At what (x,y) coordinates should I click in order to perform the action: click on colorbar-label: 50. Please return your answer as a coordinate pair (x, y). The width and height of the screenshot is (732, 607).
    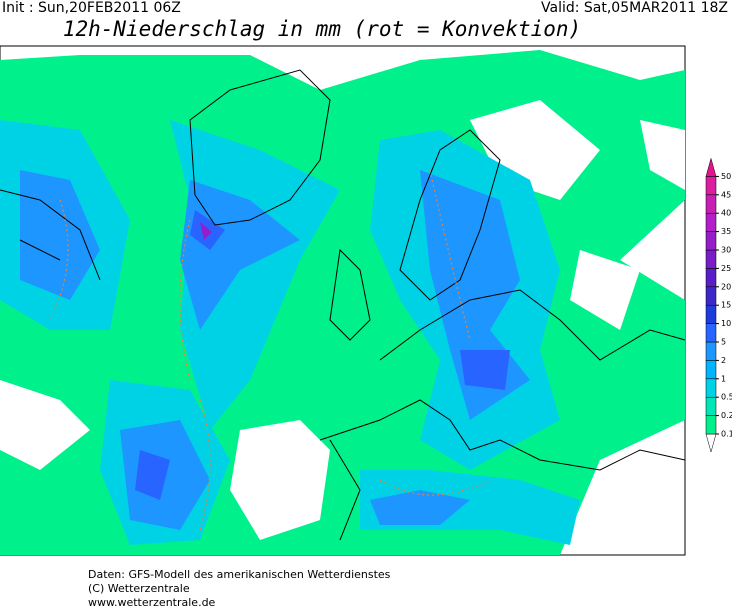
    Looking at the image, I should click on (726, 176).